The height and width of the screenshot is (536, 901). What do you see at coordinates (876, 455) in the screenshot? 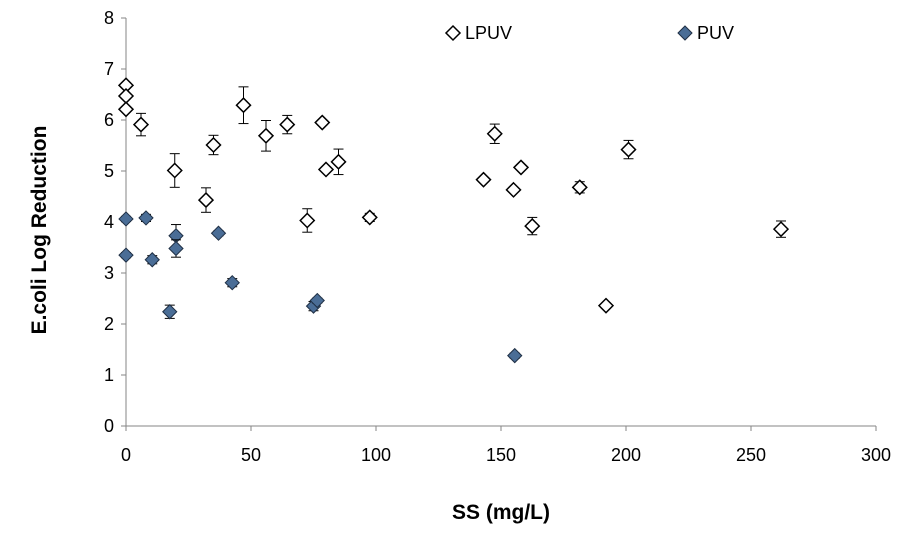
I see `x-tick-label: 300` at bounding box center [876, 455].